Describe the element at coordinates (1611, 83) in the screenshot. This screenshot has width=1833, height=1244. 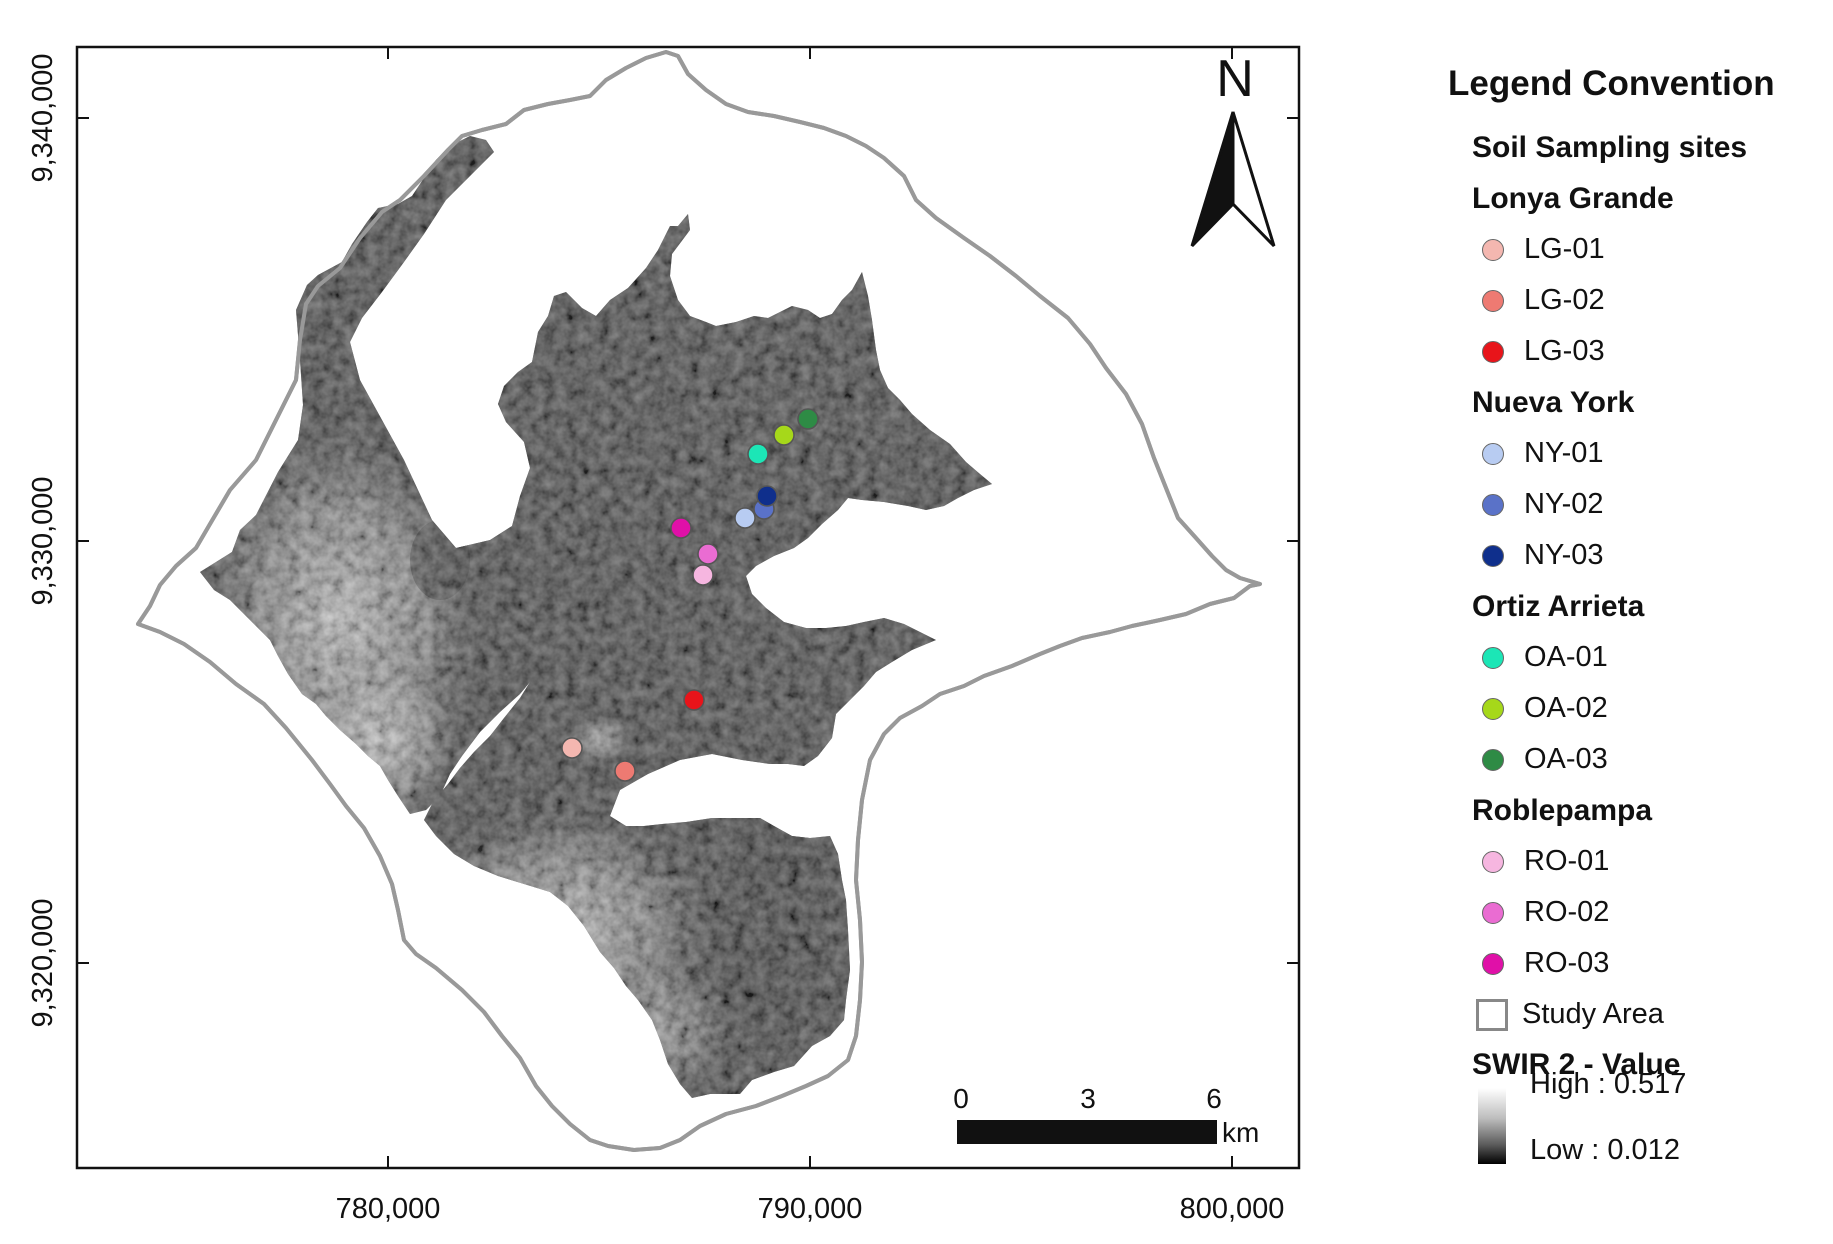
I see `legend-title: Legend Convention` at that location.